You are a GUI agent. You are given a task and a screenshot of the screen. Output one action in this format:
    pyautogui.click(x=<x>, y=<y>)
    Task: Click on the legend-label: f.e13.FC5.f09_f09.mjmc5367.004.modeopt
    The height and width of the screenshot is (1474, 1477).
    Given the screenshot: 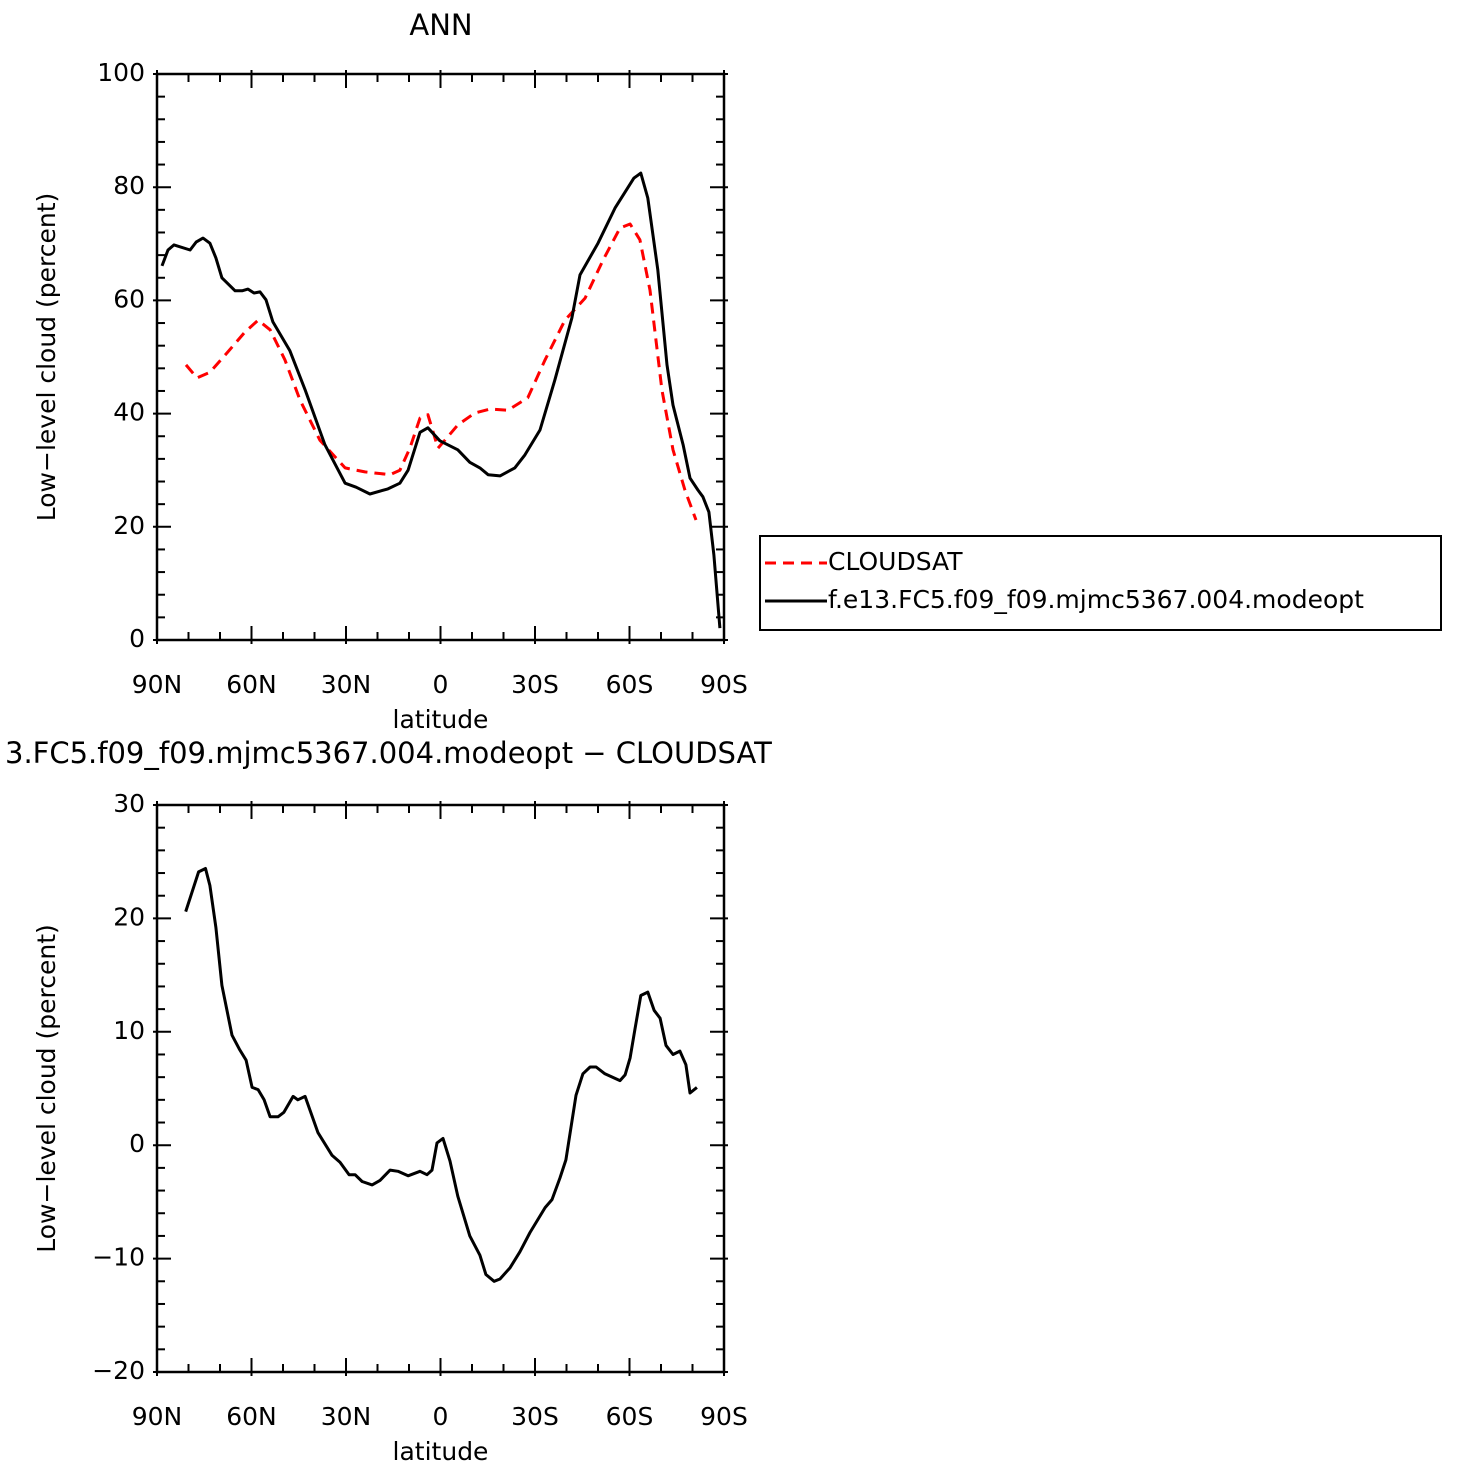 What is the action you would take?
    pyautogui.click(x=1096, y=599)
    